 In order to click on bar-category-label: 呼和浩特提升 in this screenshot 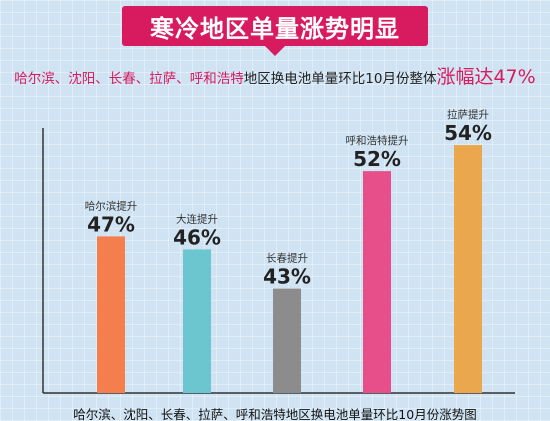, I will do `click(377, 141)`.